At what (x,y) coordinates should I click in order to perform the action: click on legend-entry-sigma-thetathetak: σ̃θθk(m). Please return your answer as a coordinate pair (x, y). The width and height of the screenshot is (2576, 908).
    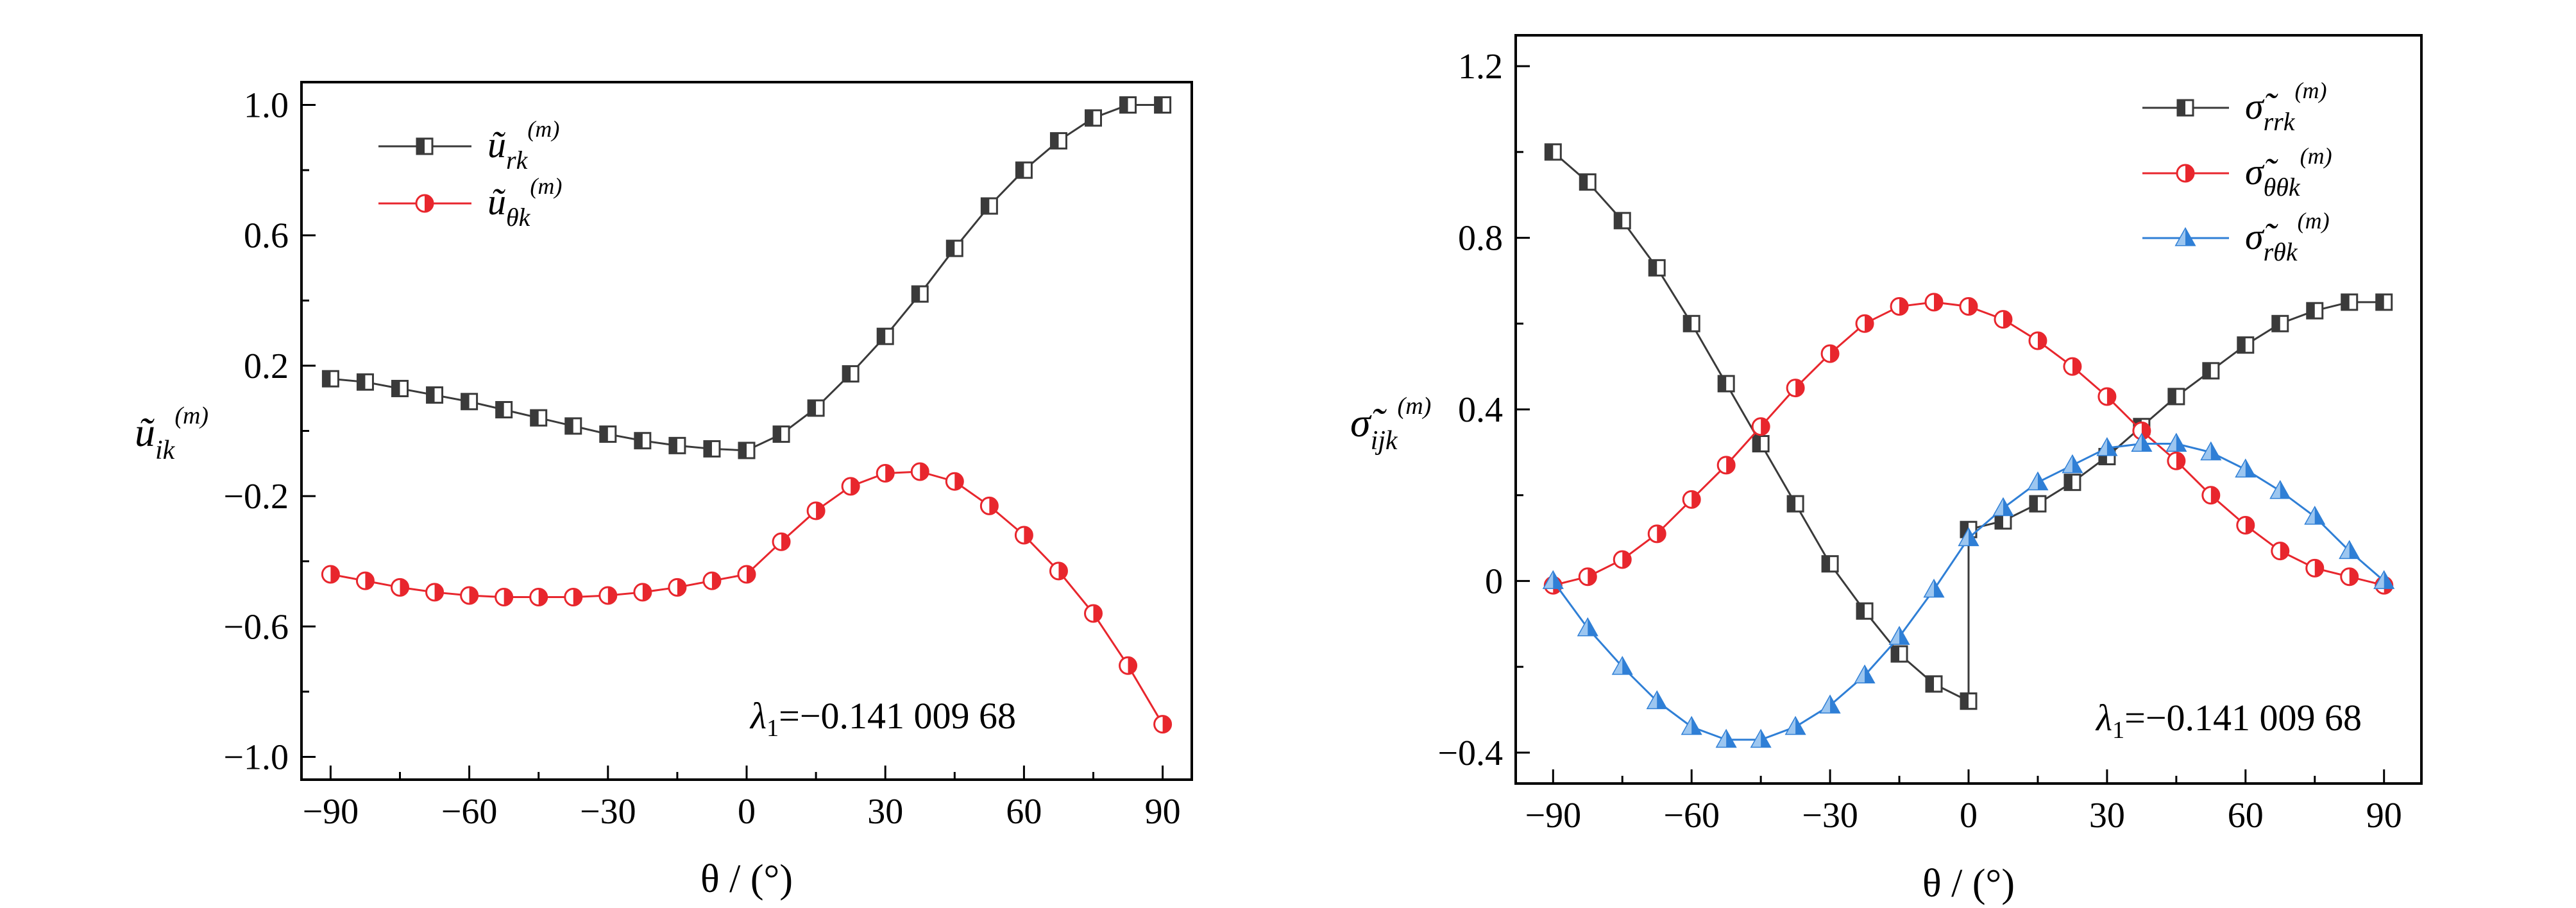
    Looking at the image, I should click on (2237, 172).